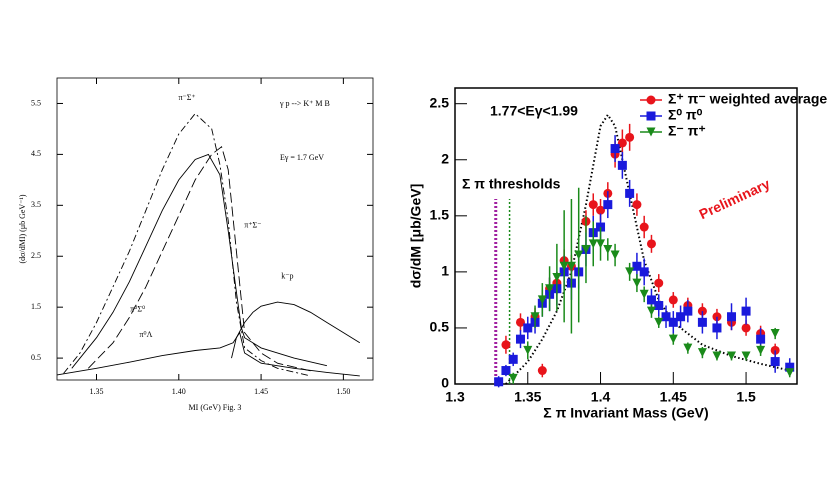 This screenshot has height=491, width=830. I want to click on y-tick-label: 2, so click(445, 158).